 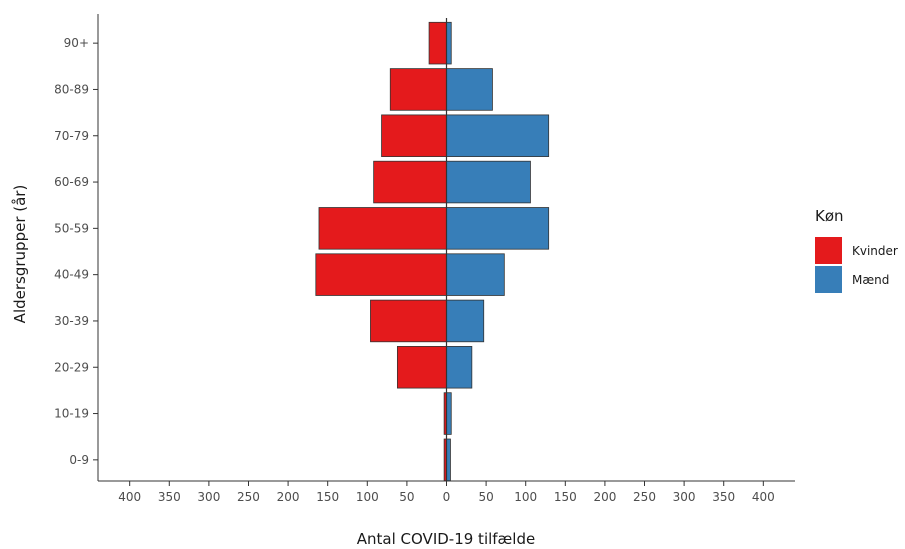 What do you see at coordinates (465, 321) in the screenshot?
I see `bar-mænd-30-39` at bounding box center [465, 321].